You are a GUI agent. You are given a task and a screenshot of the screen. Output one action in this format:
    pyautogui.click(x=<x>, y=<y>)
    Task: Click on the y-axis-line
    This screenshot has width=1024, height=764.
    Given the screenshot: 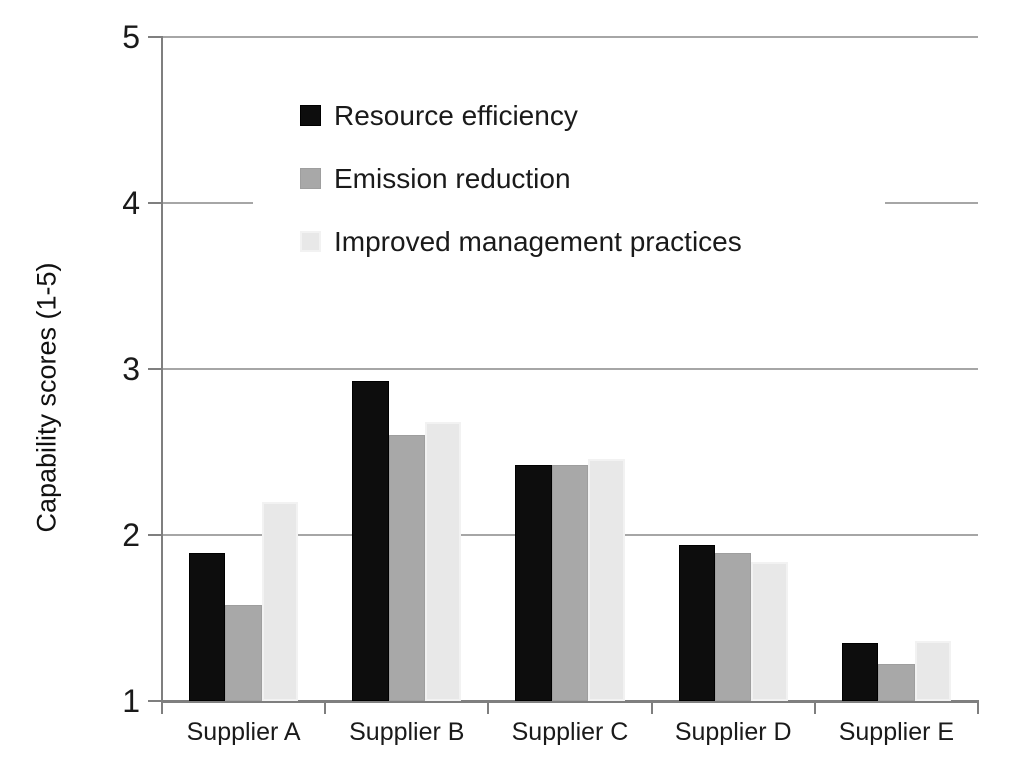 What is the action you would take?
    pyautogui.click(x=162, y=369)
    